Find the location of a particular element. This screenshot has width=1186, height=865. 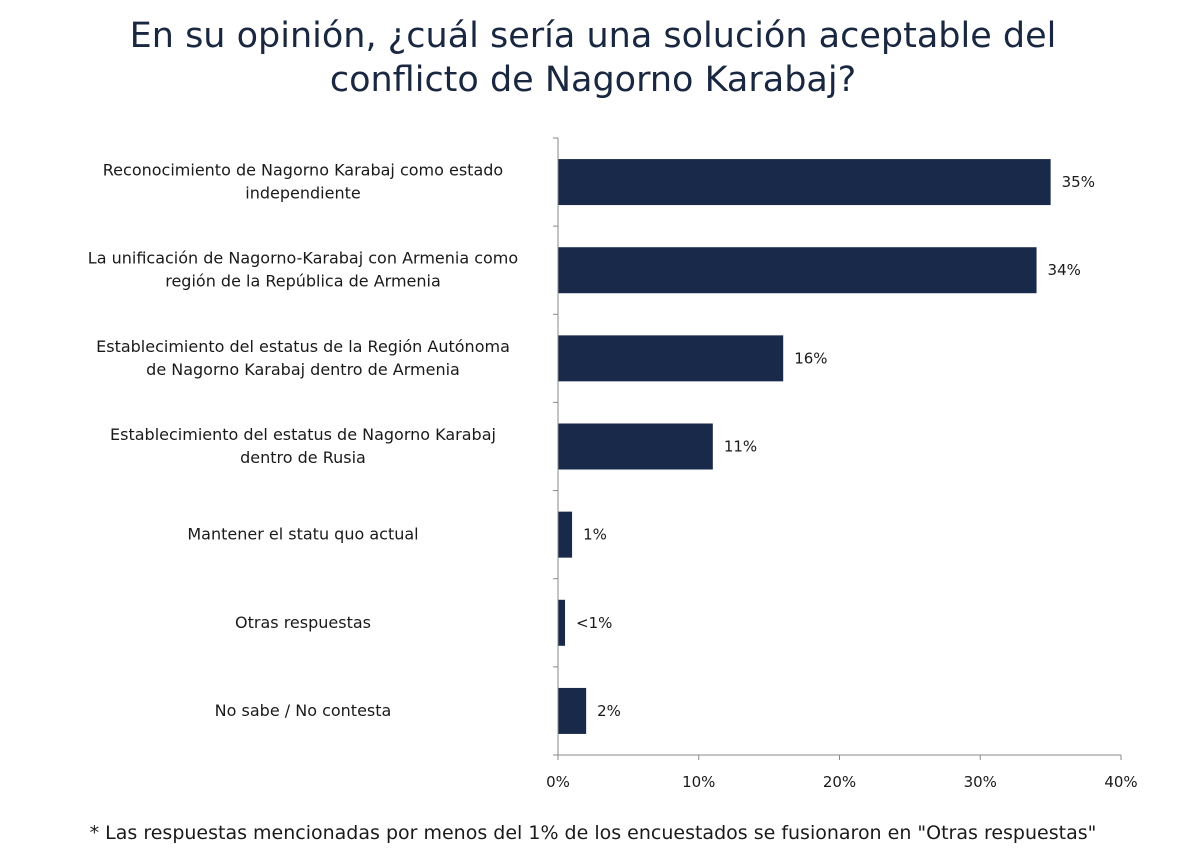

category-label-line: independiente is located at coordinates (302, 193).